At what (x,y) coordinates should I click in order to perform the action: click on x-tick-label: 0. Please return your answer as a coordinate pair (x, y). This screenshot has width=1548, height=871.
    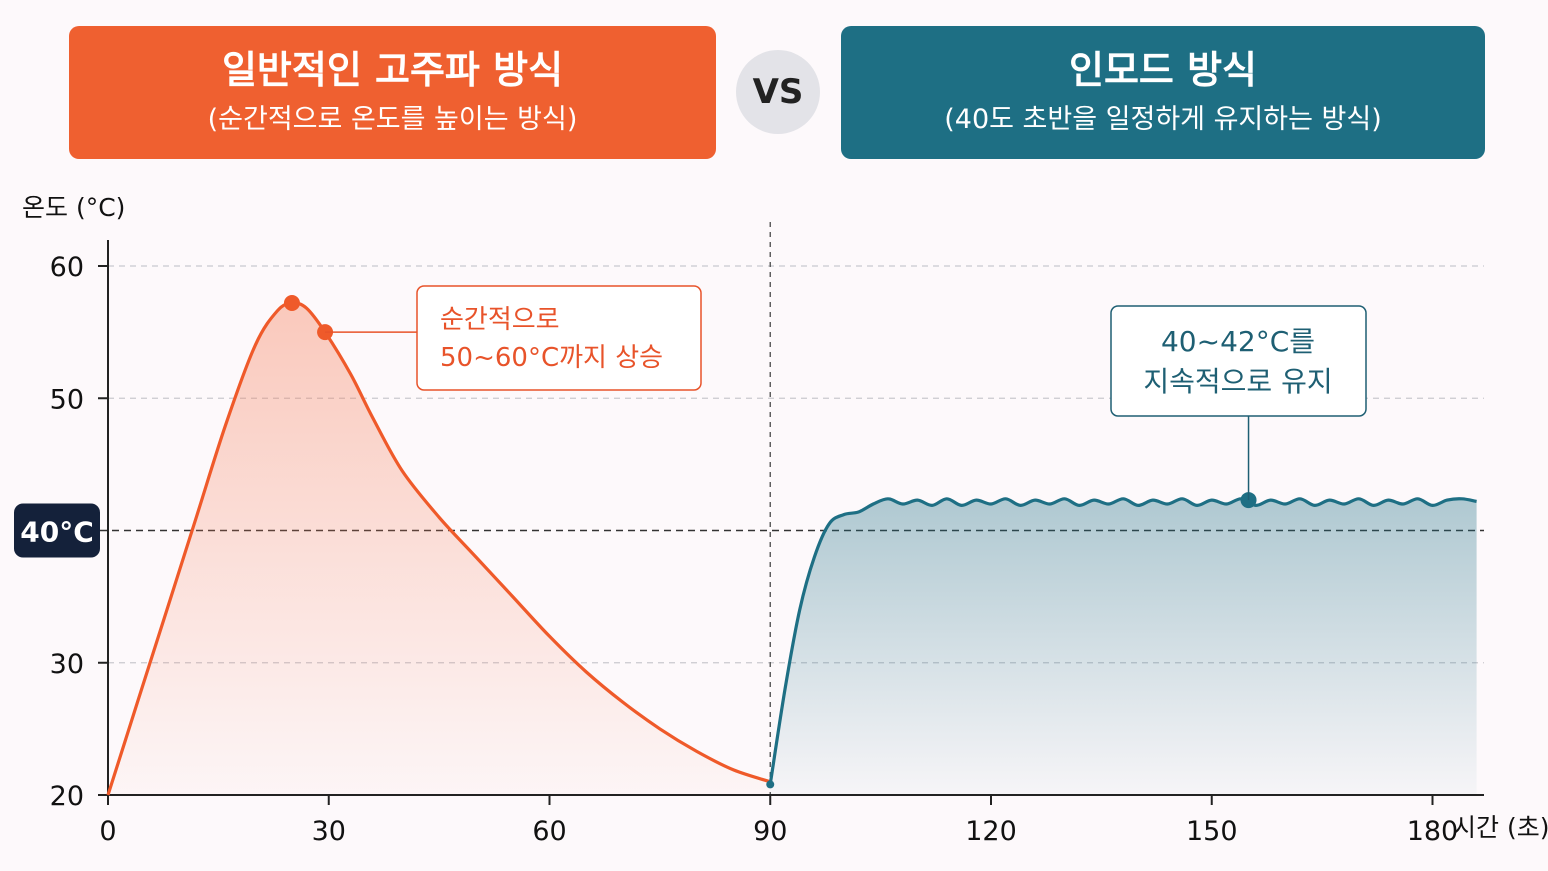
    Looking at the image, I should click on (107, 831).